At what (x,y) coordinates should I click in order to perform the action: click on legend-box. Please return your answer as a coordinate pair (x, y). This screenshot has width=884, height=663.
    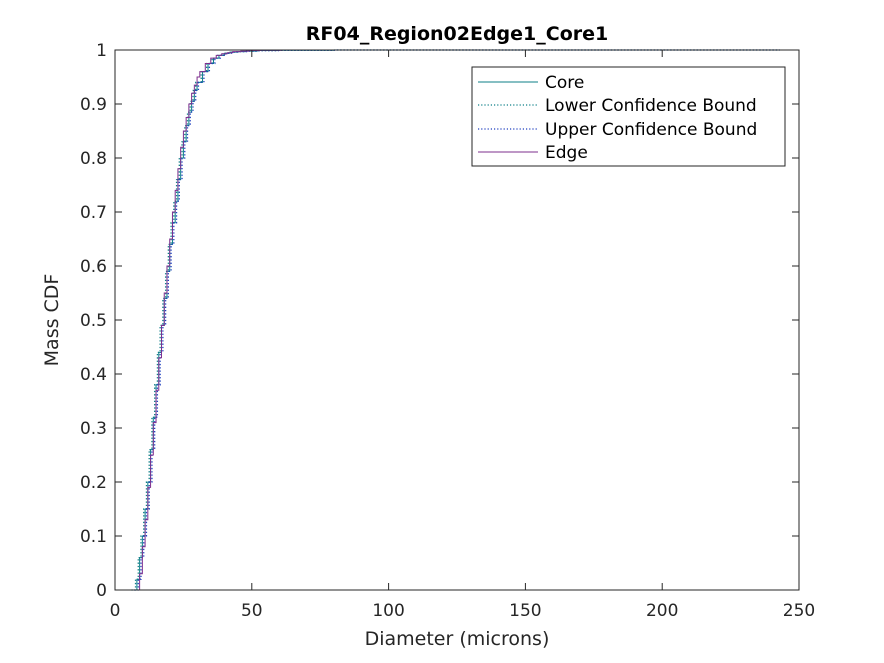
    Looking at the image, I should click on (628, 116).